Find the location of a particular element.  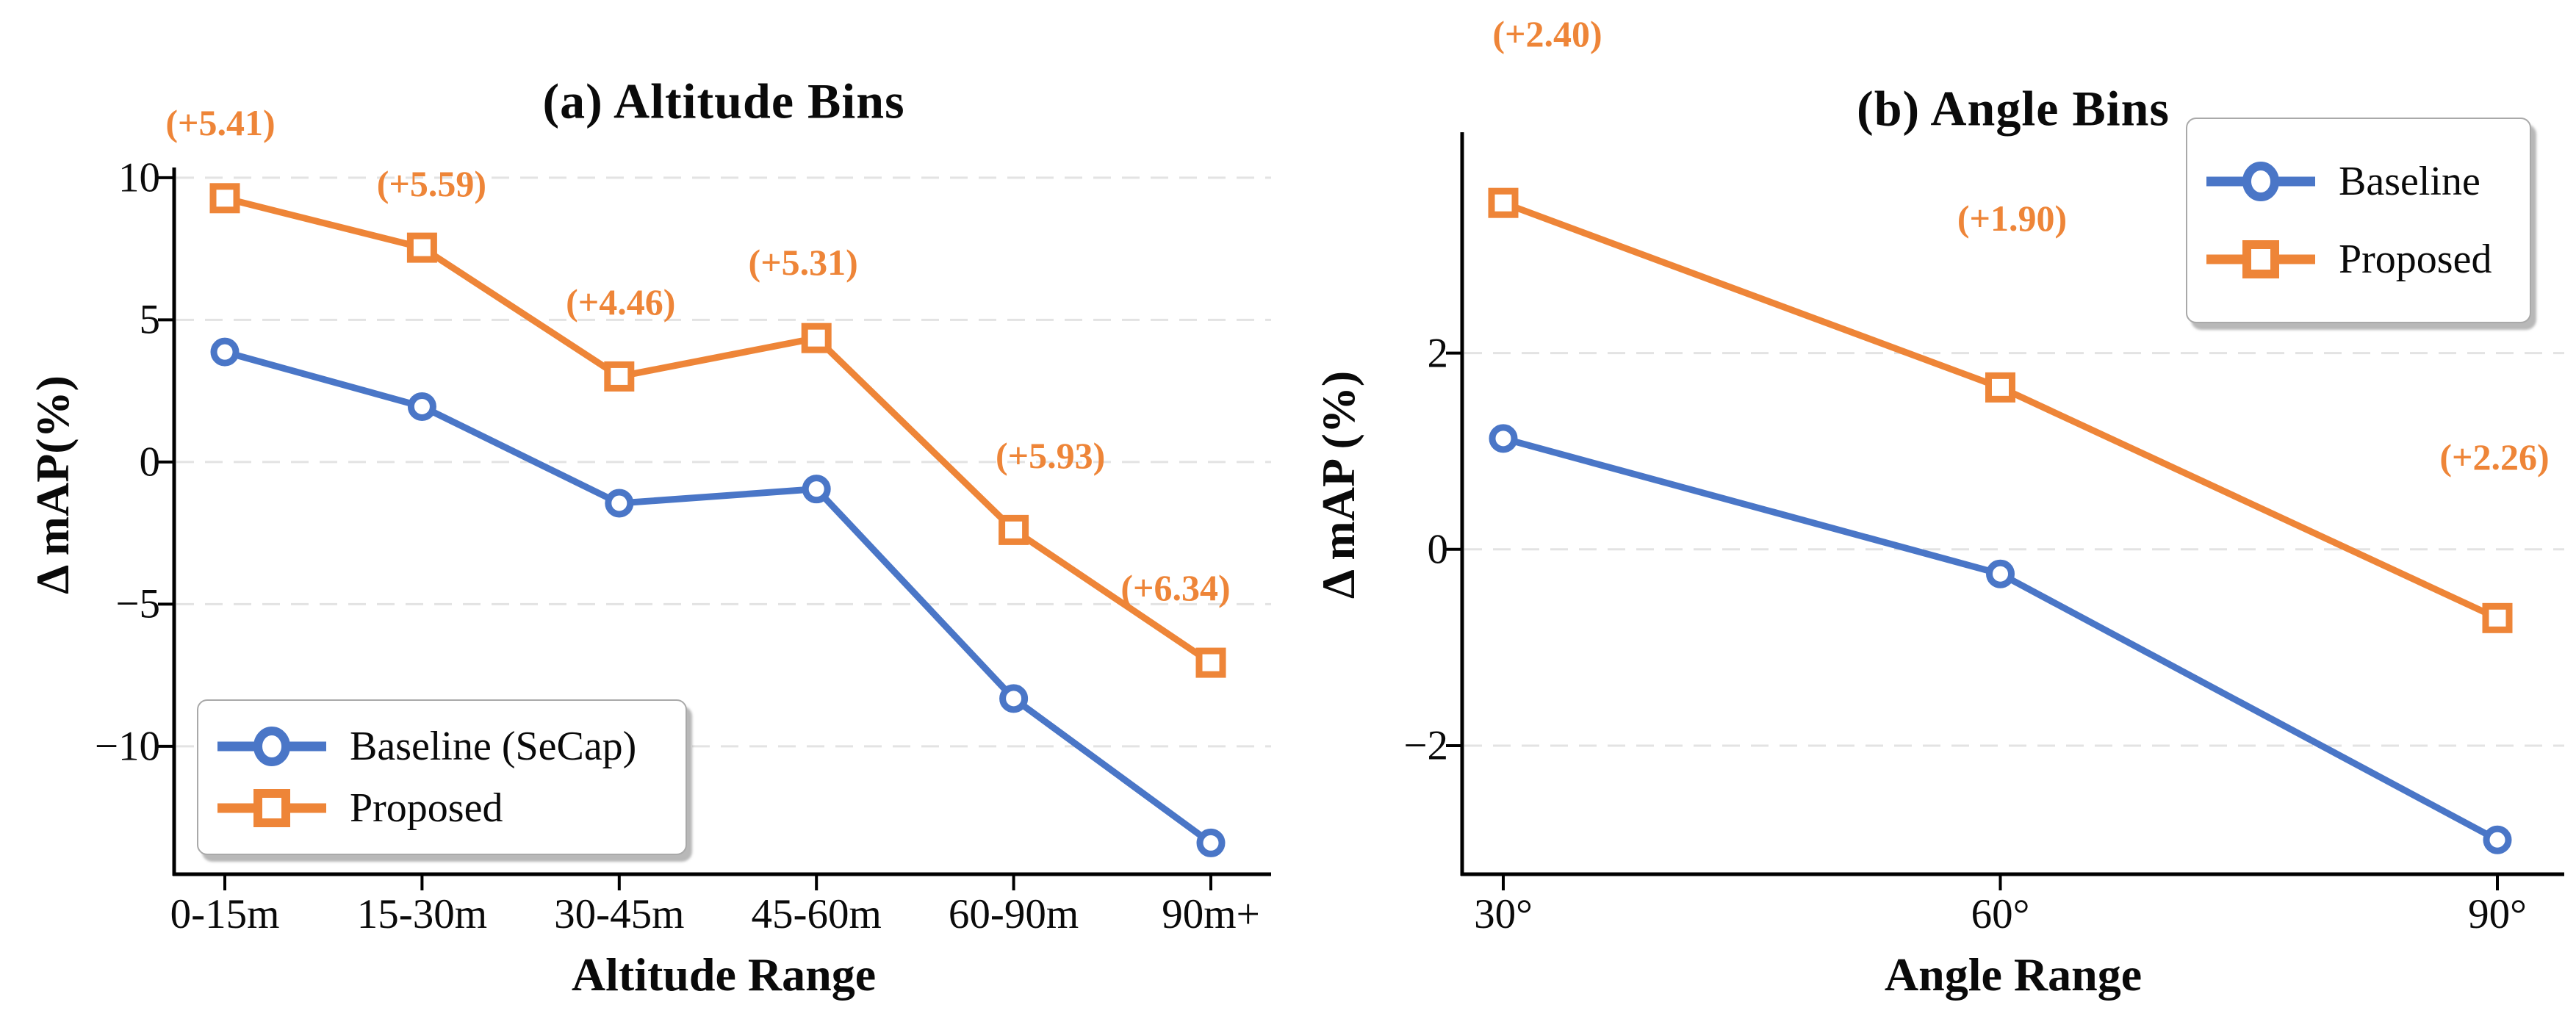

delta-annotation: (+5.93) is located at coordinates (1050, 456).